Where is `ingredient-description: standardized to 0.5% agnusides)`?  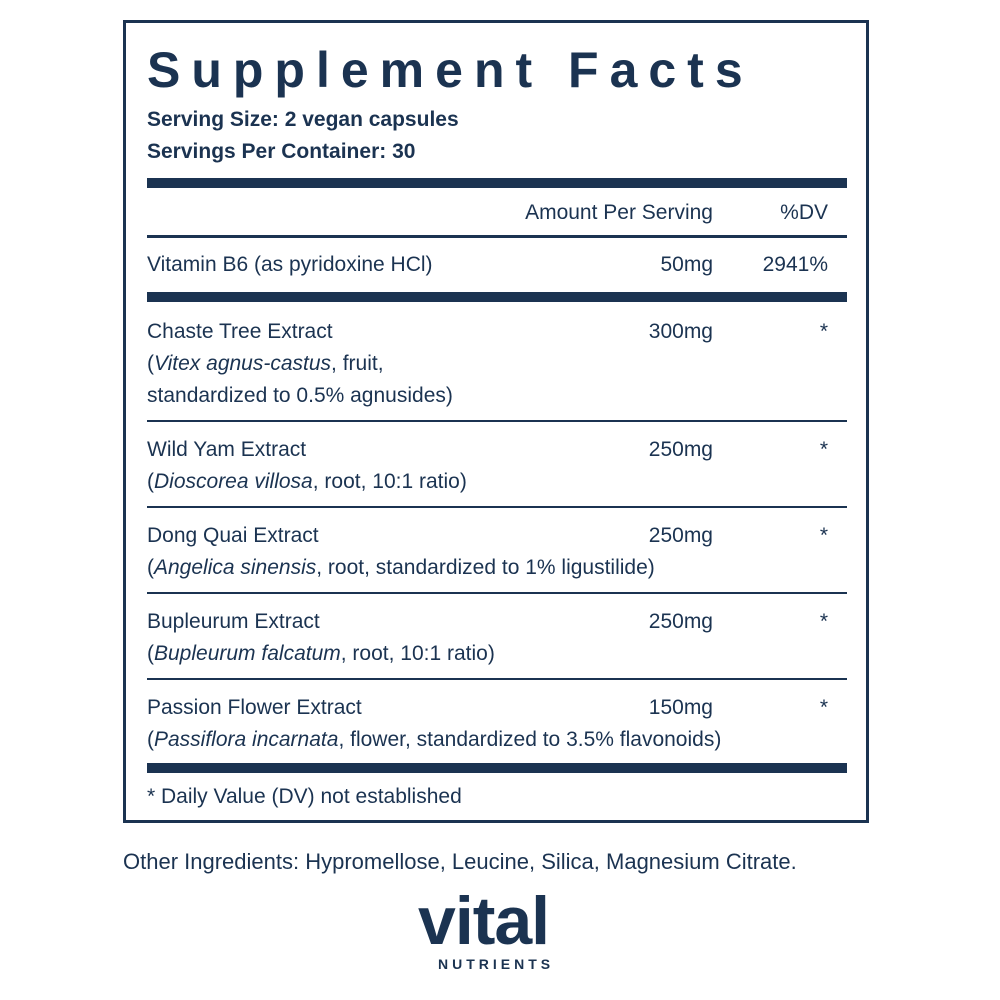 ingredient-description: standardized to 0.5% agnusides) is located at coordinates (300, 396).